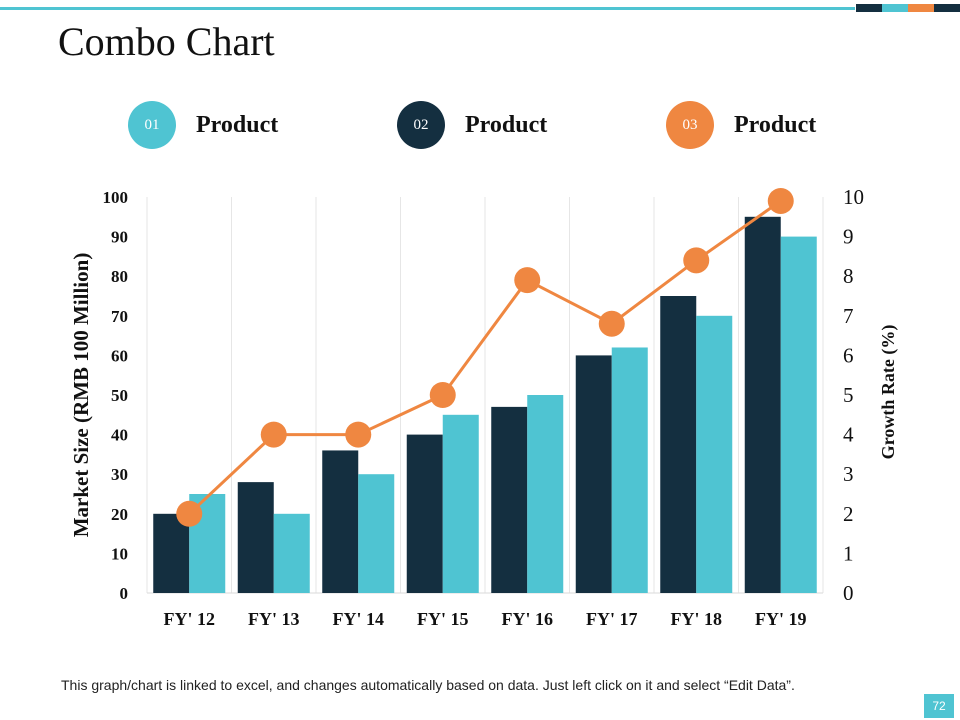  I want to click on legend-label-03: Product, so click(775, 124).